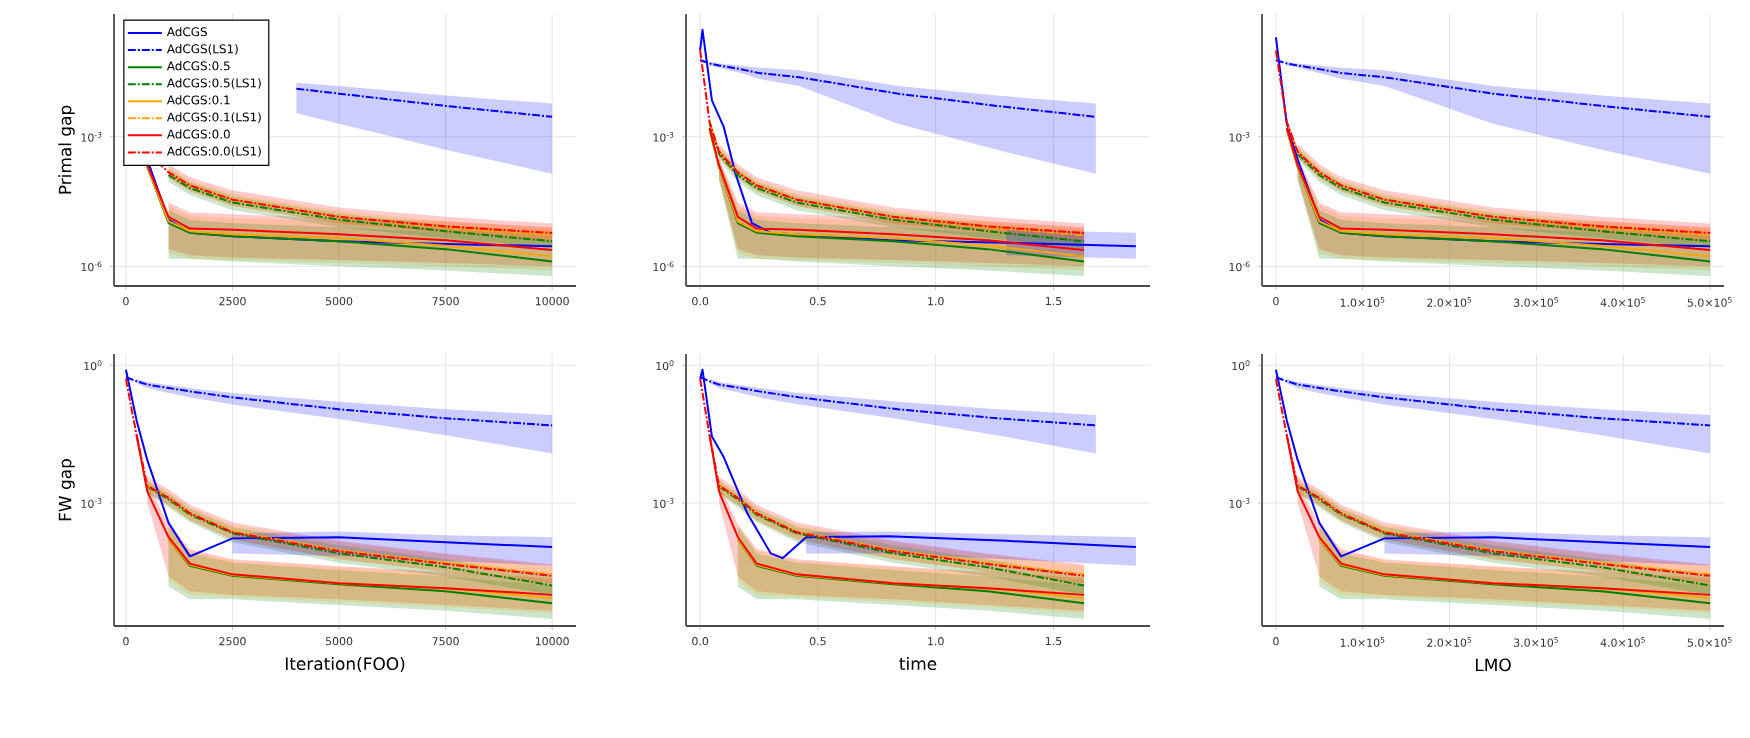 The height and width of the screenshot is (738, 1750). Describe the element at coordinates (1493, 665) in the screenshot. I see `x-axis-title: LMO` at that location.